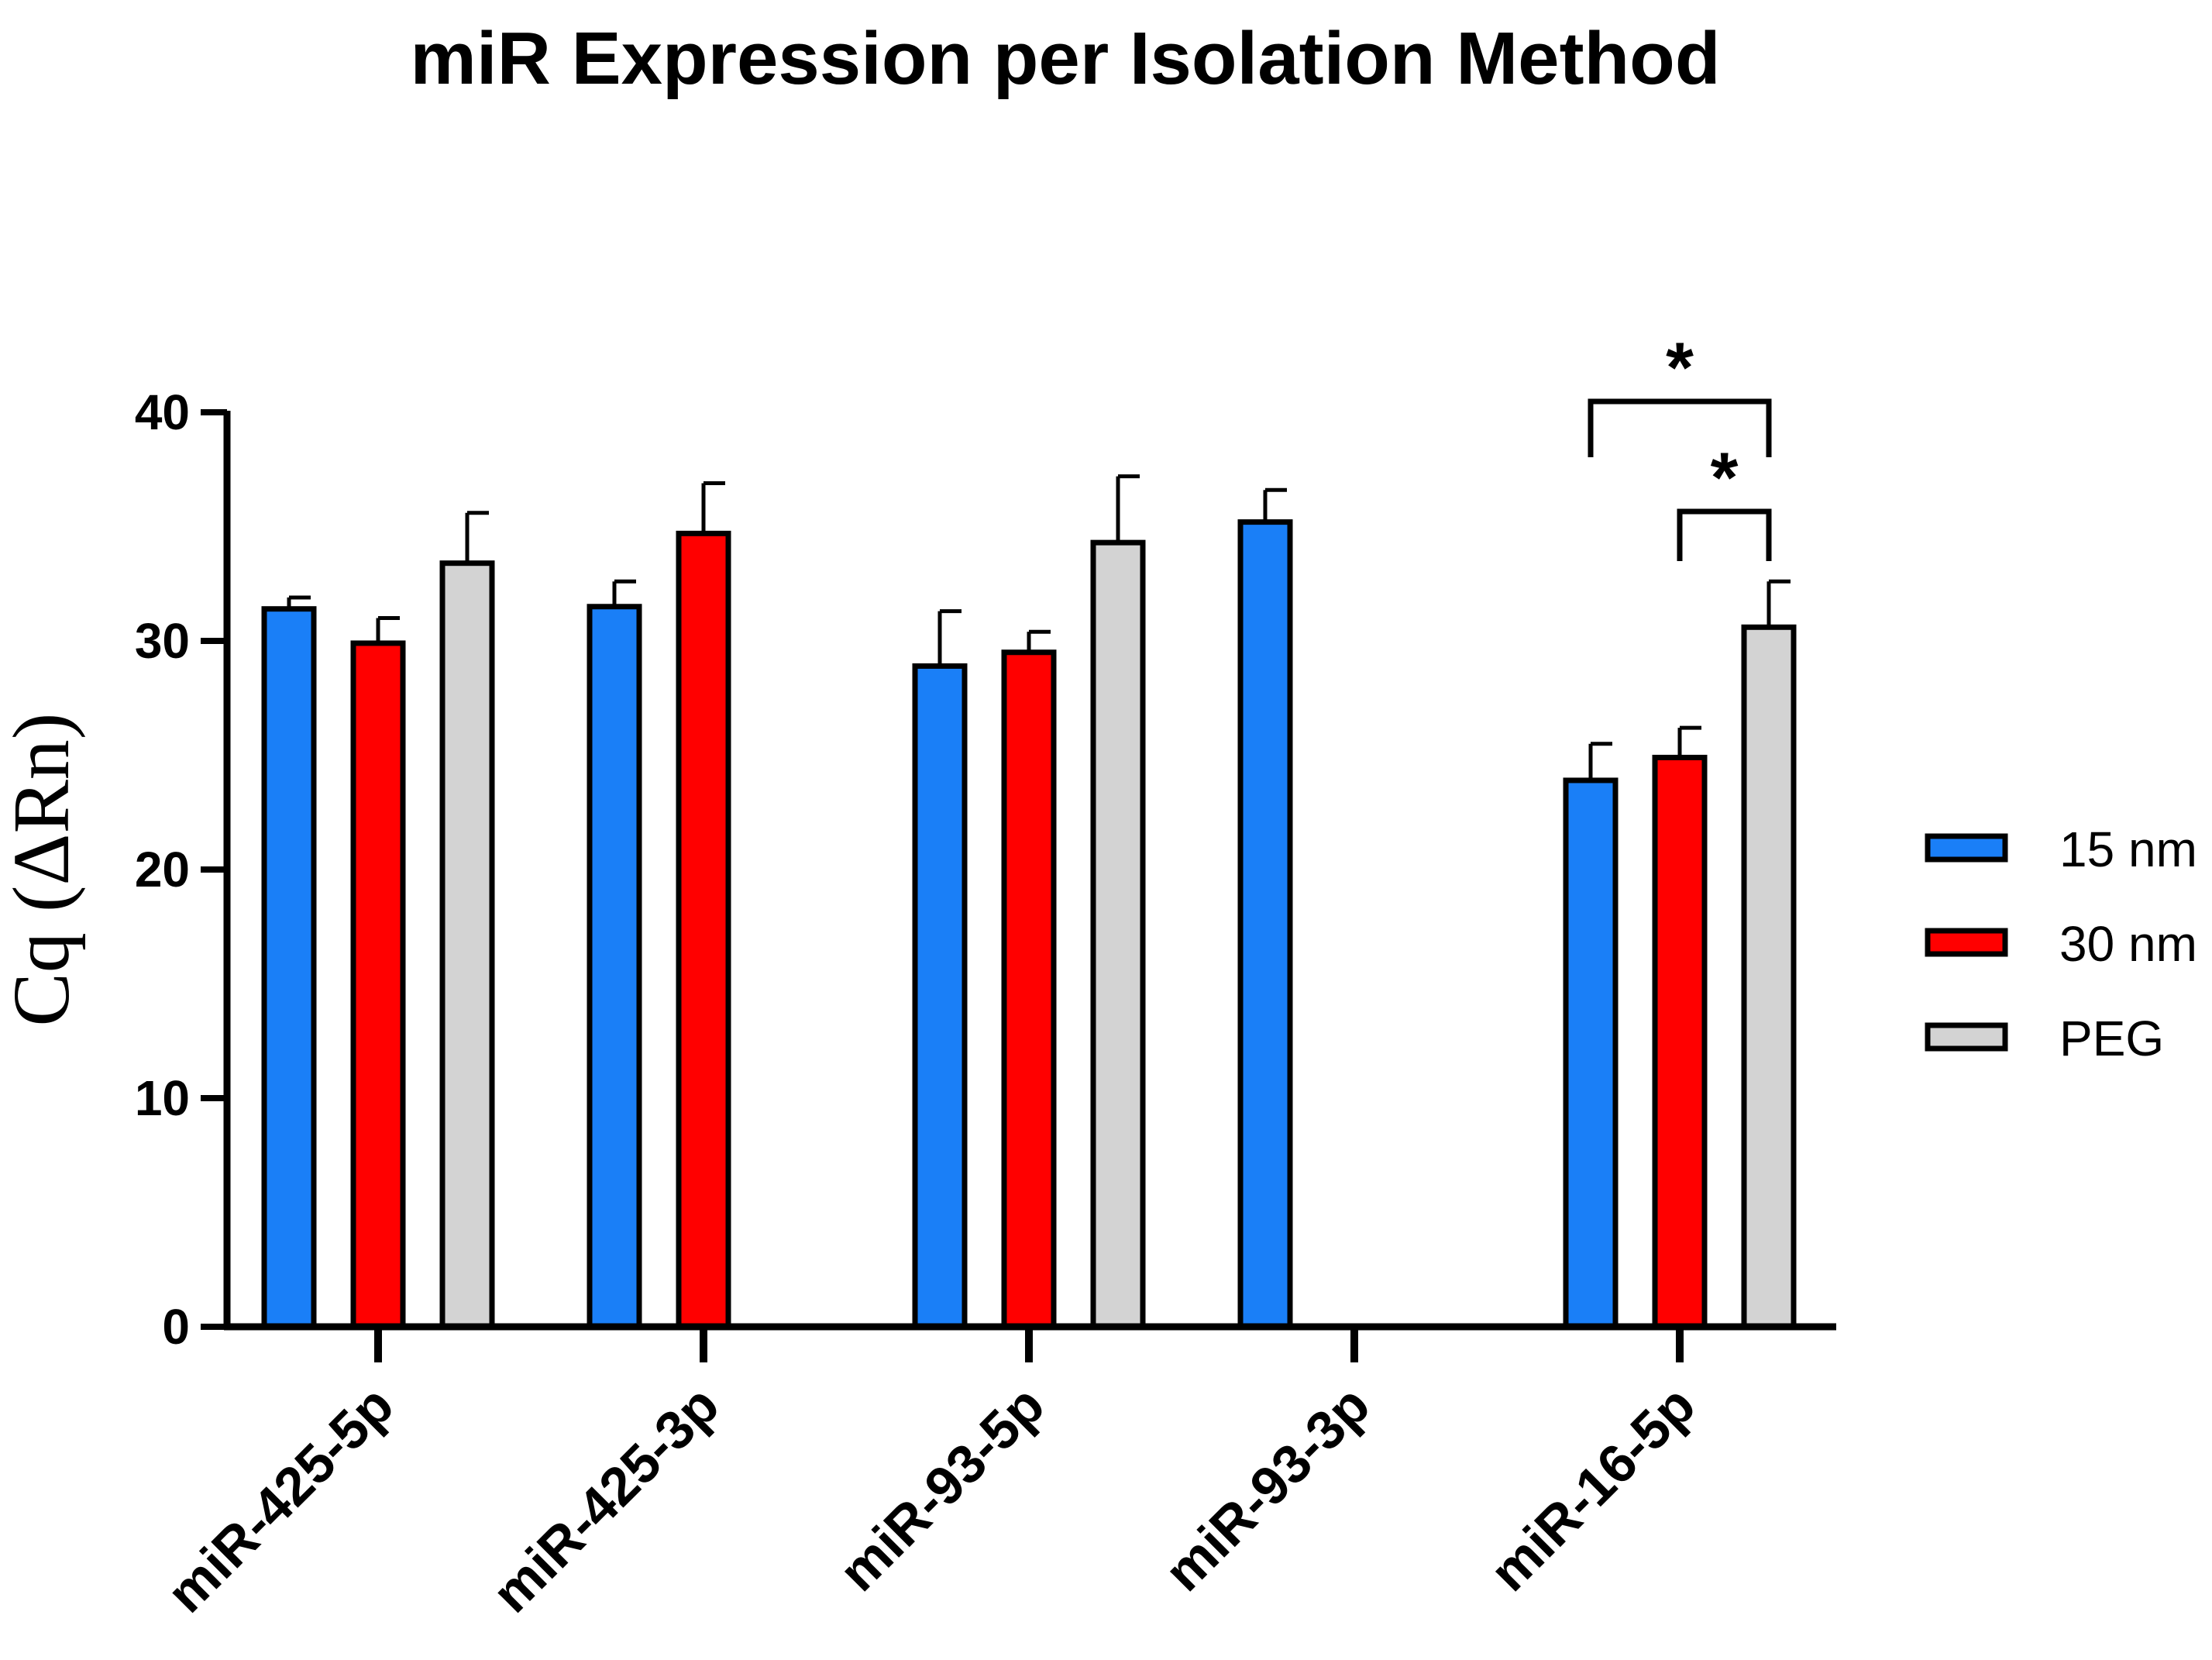 This screenshot has height=1660, width=2212. Describe the element at coordinates (280, 1499) in the screenshot. I see `x-tick-label: miR-425-5p` at that location.